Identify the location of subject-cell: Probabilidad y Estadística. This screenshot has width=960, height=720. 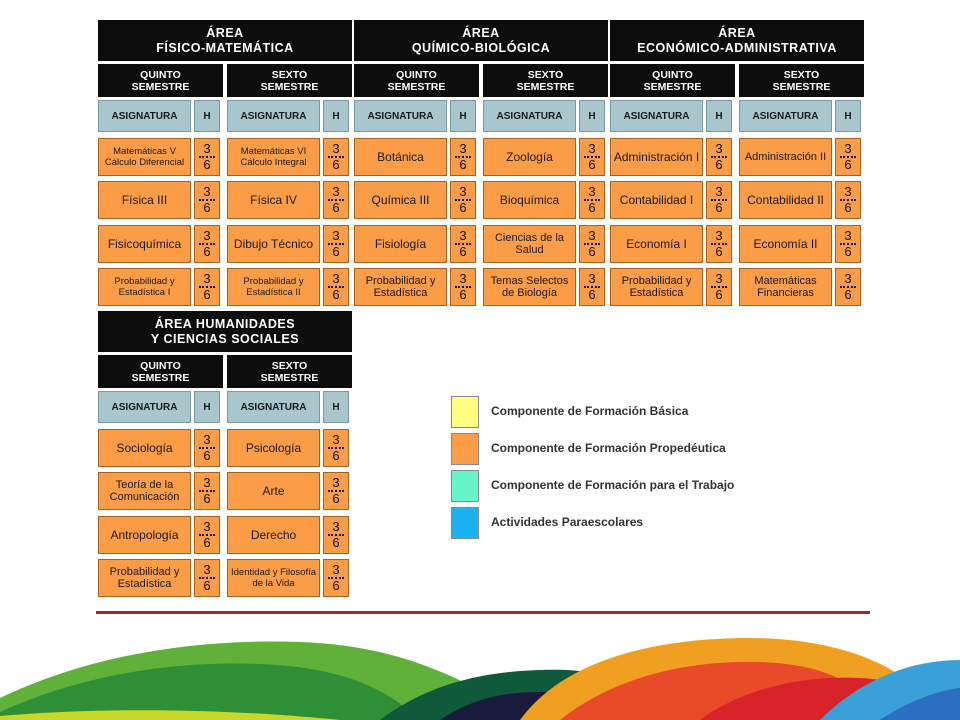
(400, 287).